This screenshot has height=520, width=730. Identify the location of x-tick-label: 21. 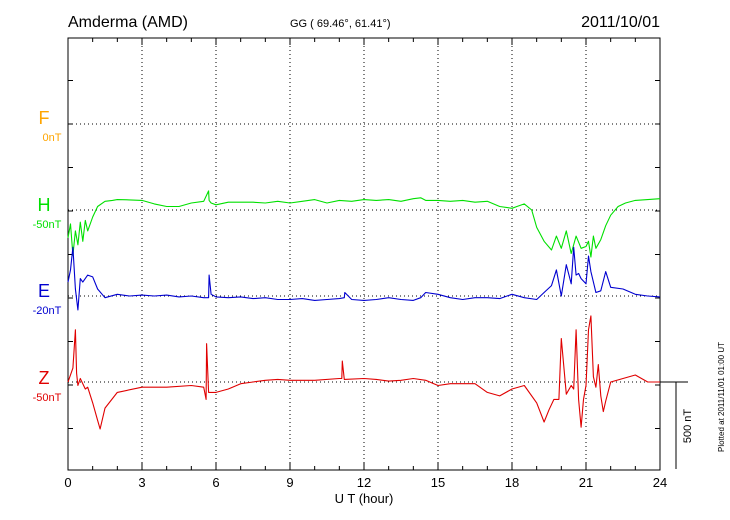
(586, 482).